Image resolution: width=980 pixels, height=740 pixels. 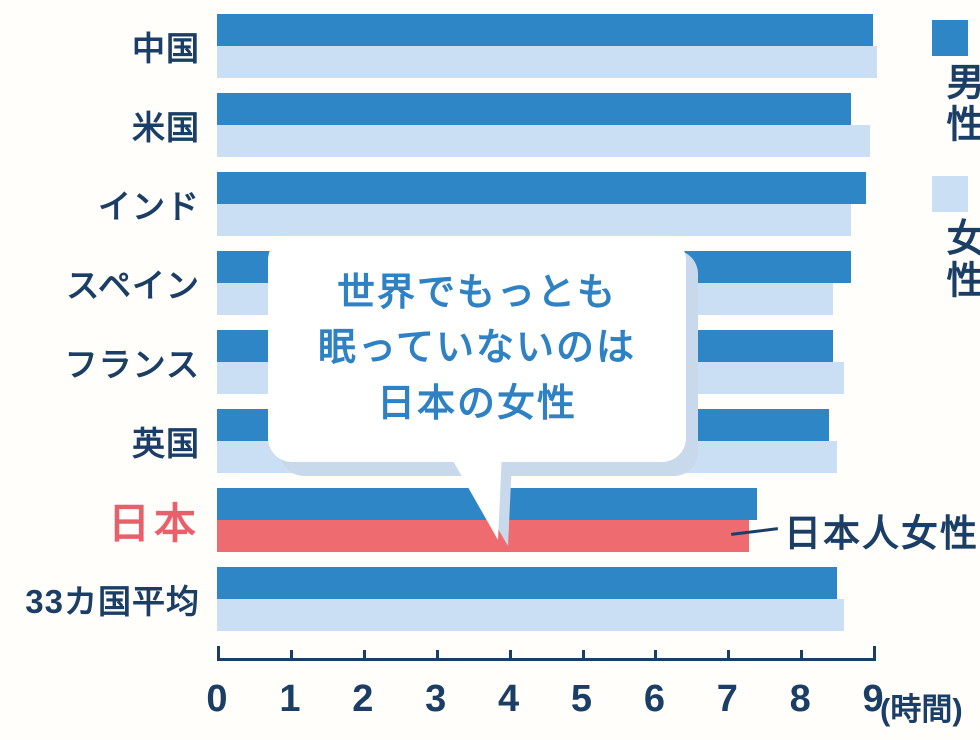 I want to click on category-label-8: 33カ国平均, so click(x=112, y=601).